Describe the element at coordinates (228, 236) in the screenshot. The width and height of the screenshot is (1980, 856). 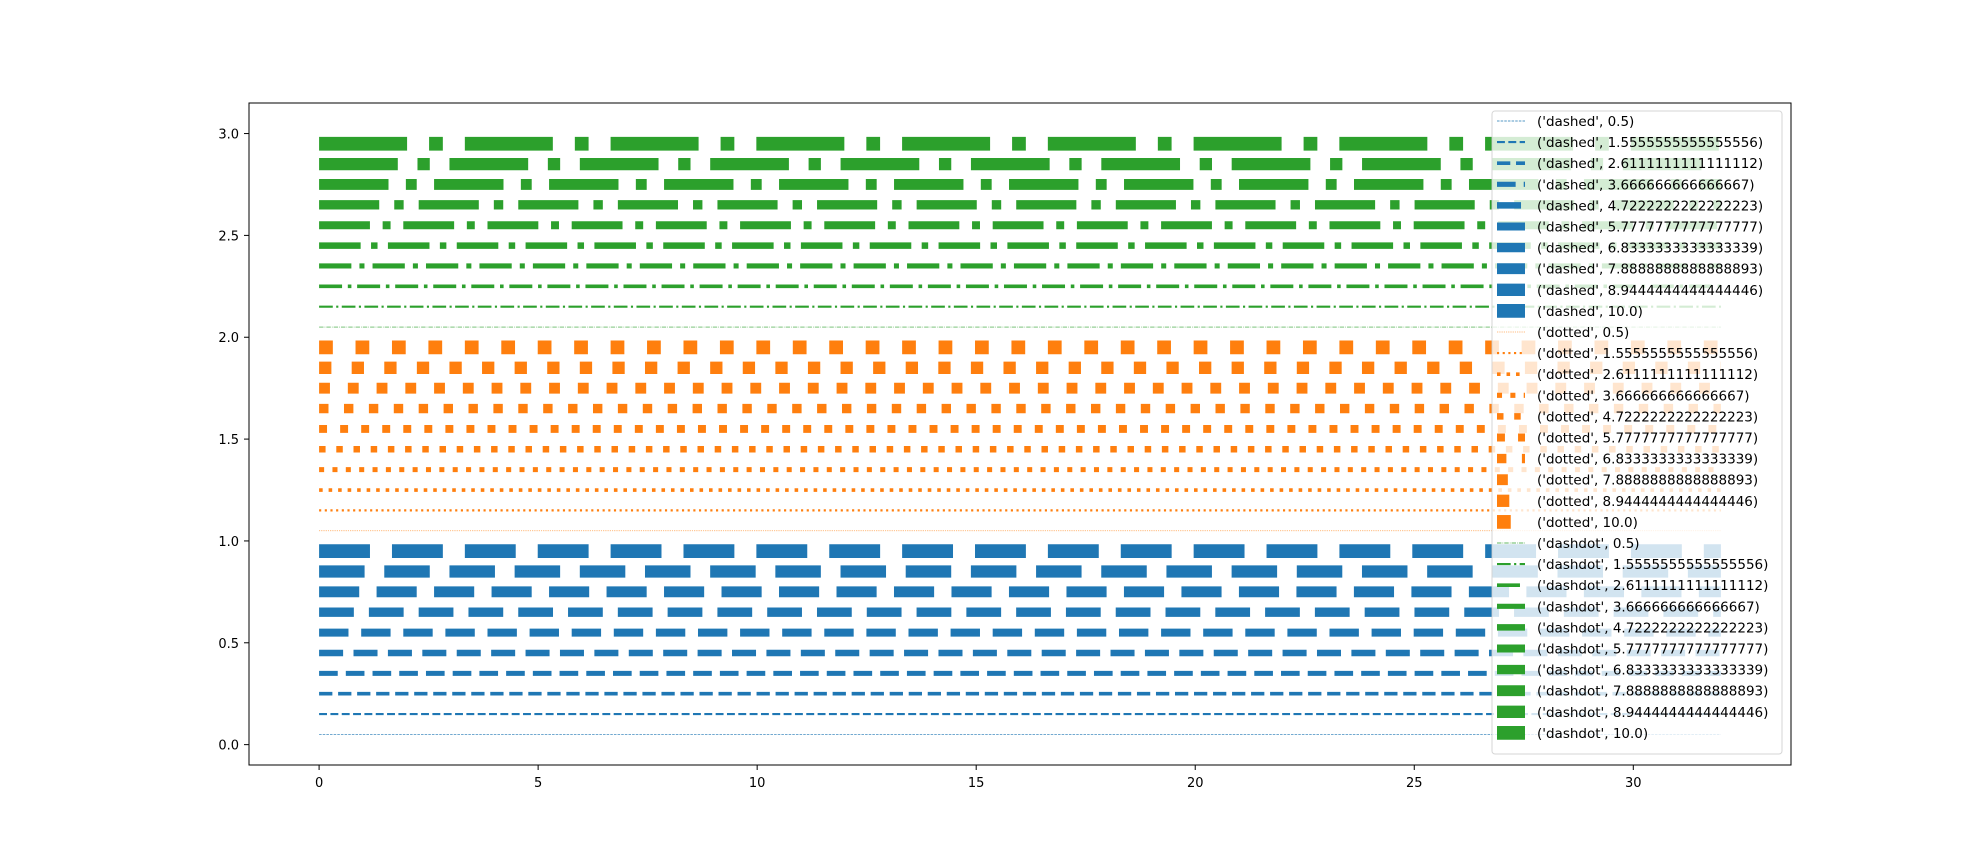
I see `y-tick-label-5: 2.5` at that location.